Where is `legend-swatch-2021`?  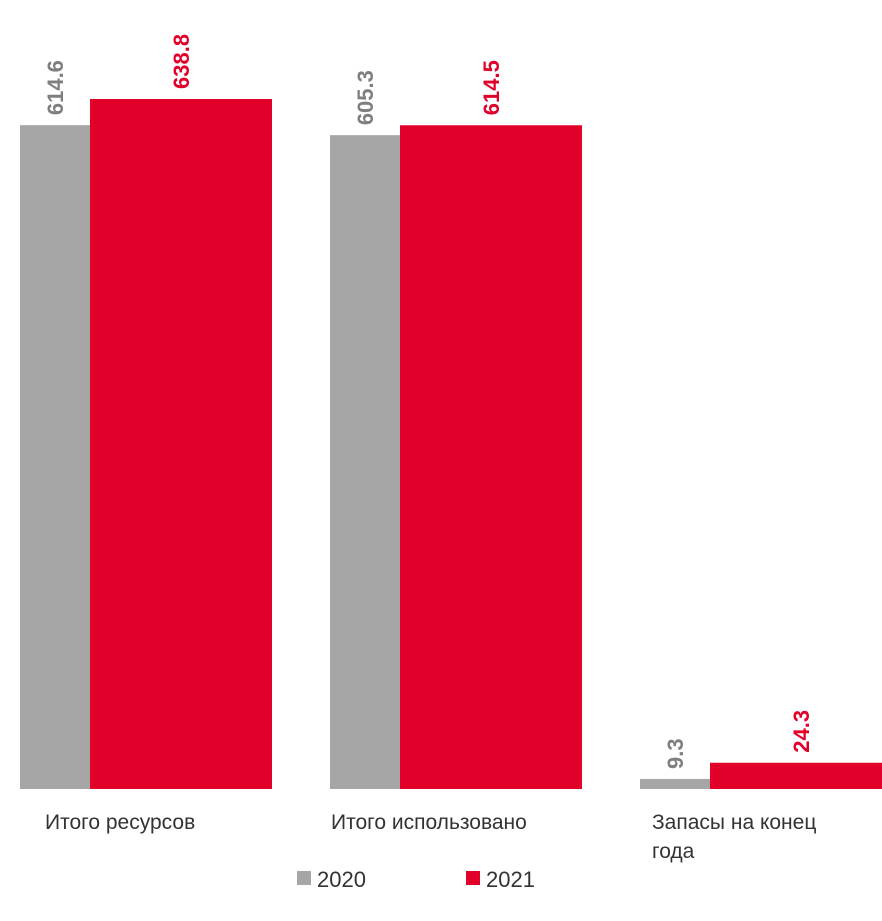
legend-swatch-2021 is located at coordinates (473, 878).